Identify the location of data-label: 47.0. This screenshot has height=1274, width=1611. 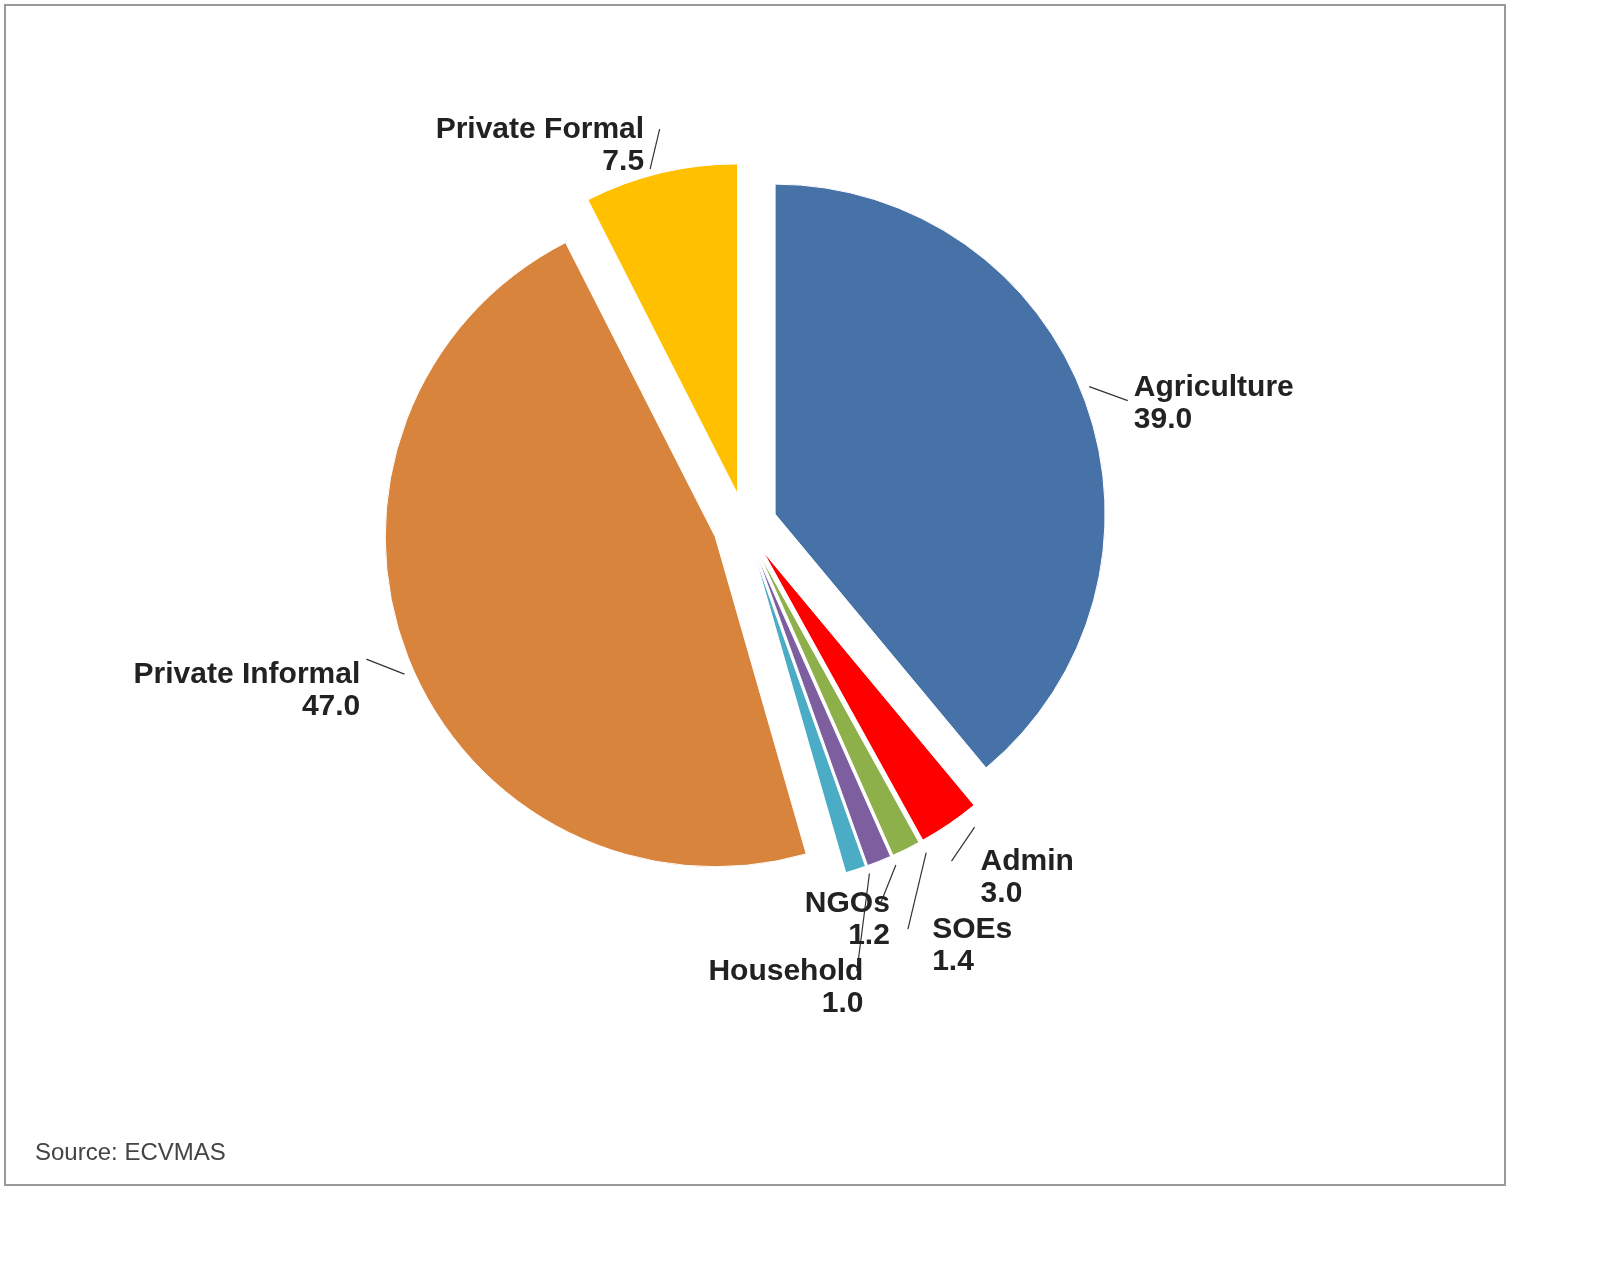
(331, 705).